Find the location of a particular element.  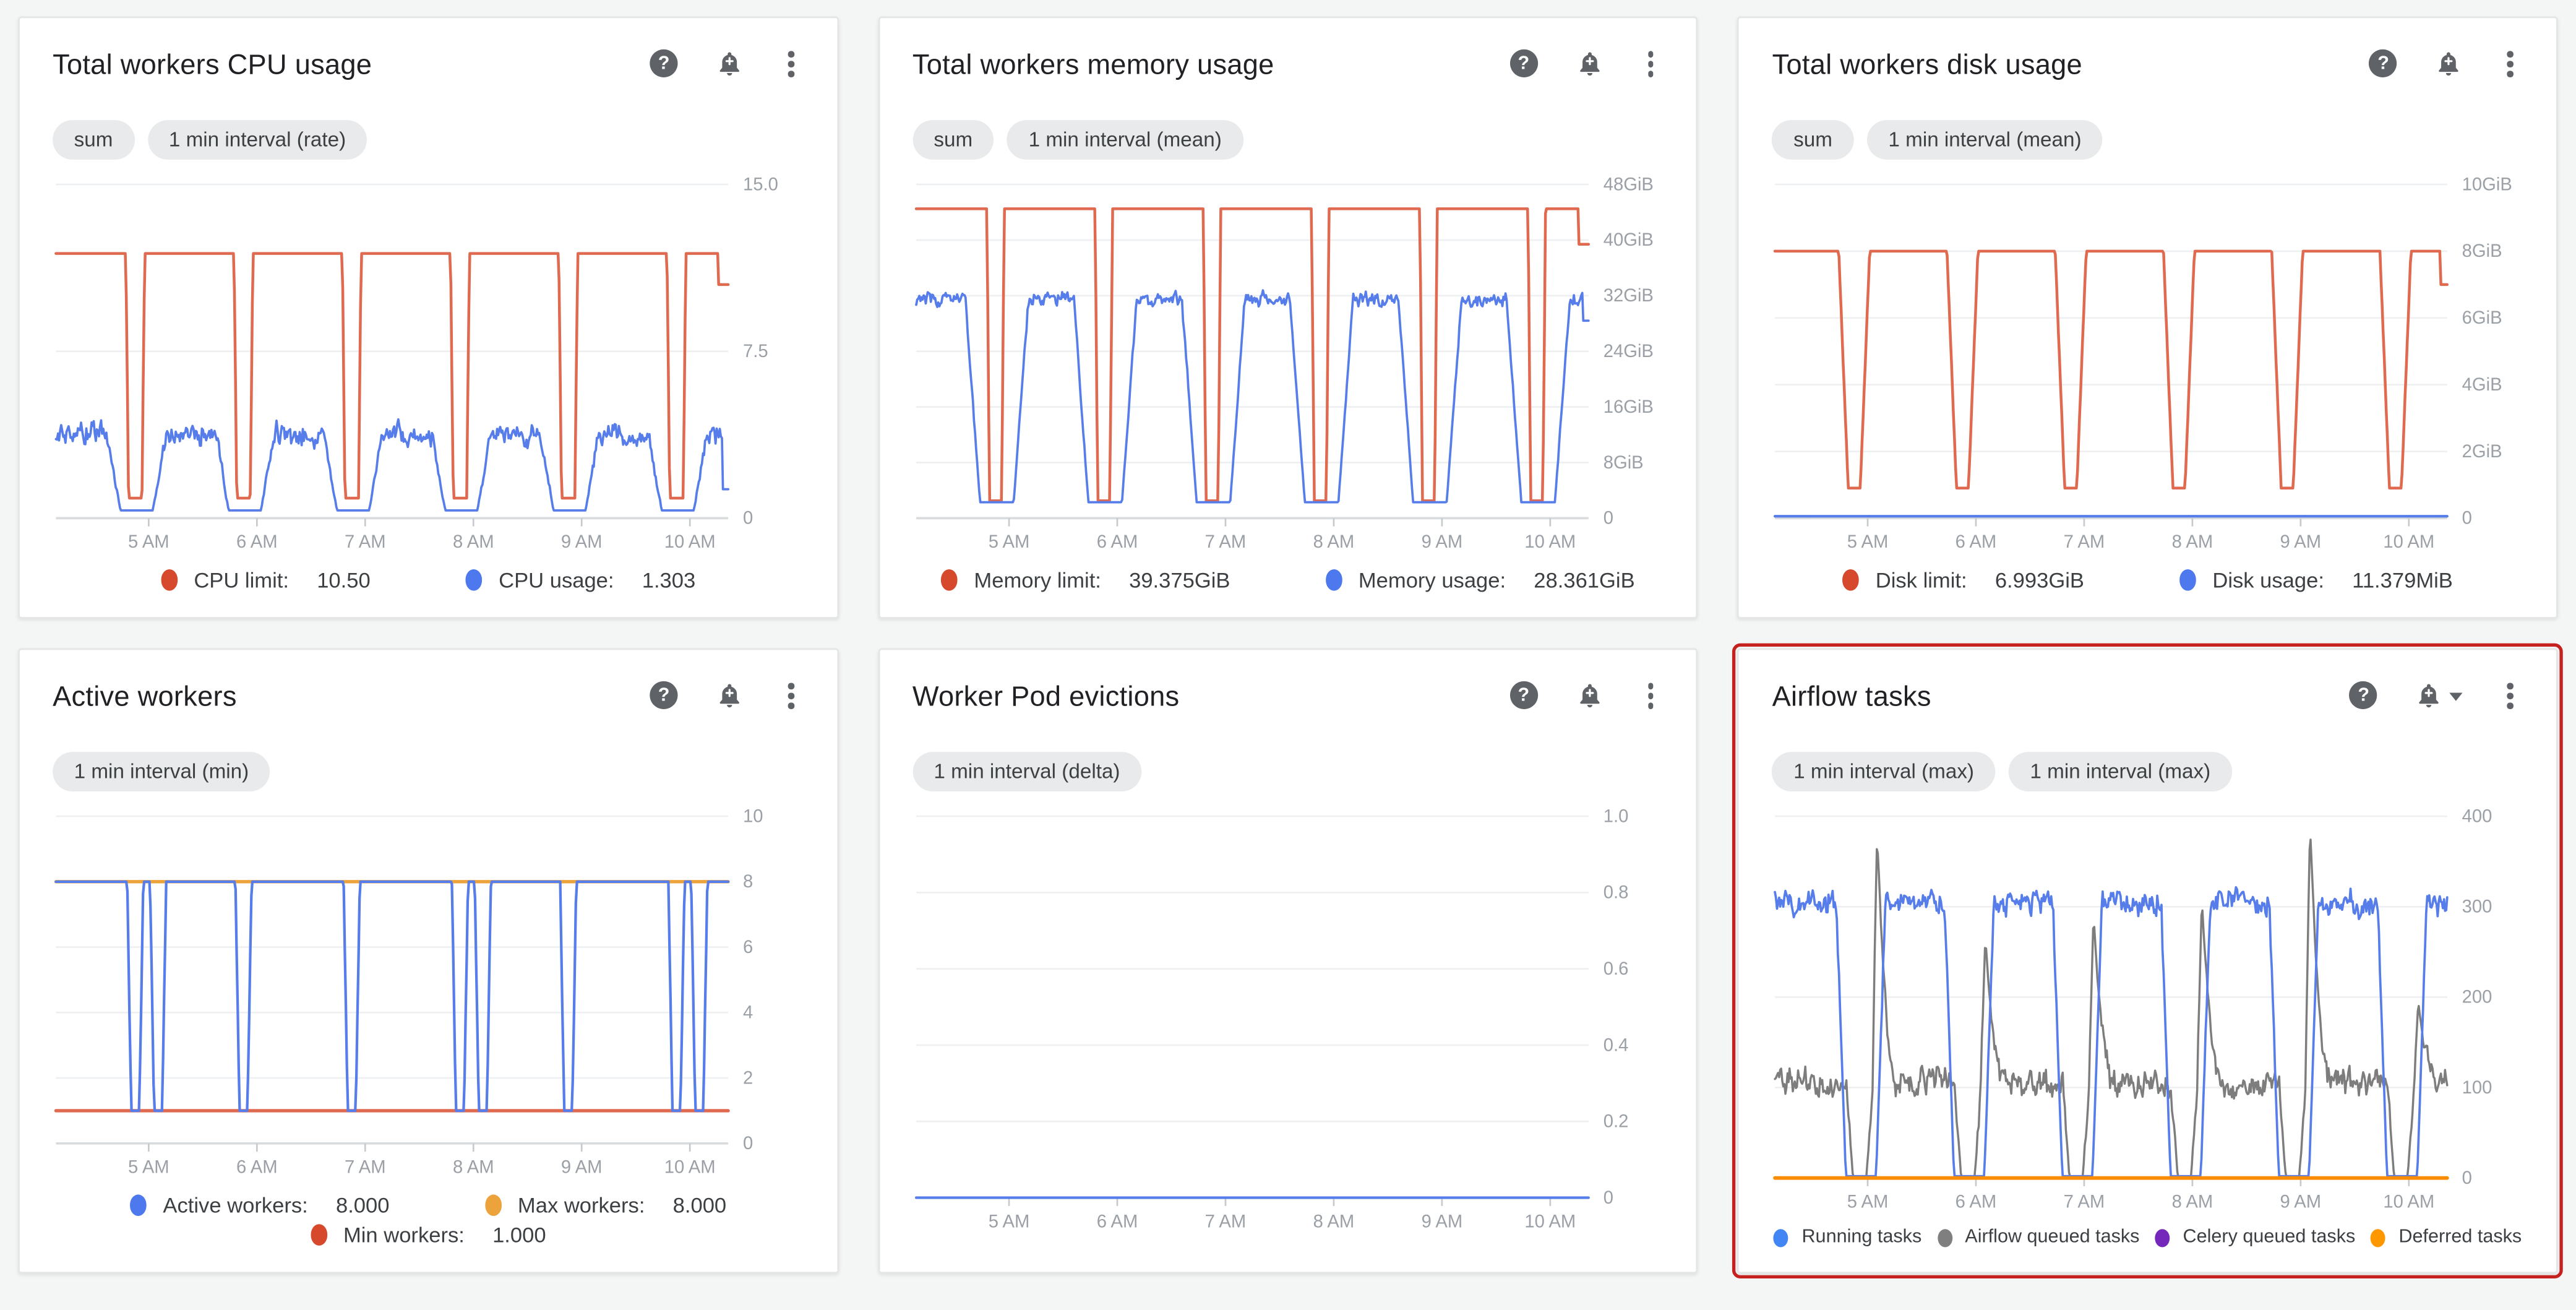

series-airflow-queued-tasks is located at coordinates (2111, 1008).